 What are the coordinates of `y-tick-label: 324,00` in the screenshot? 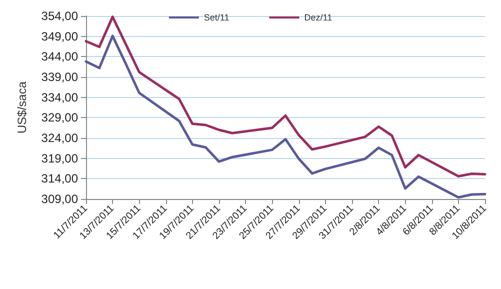 It's located at (59, 138).